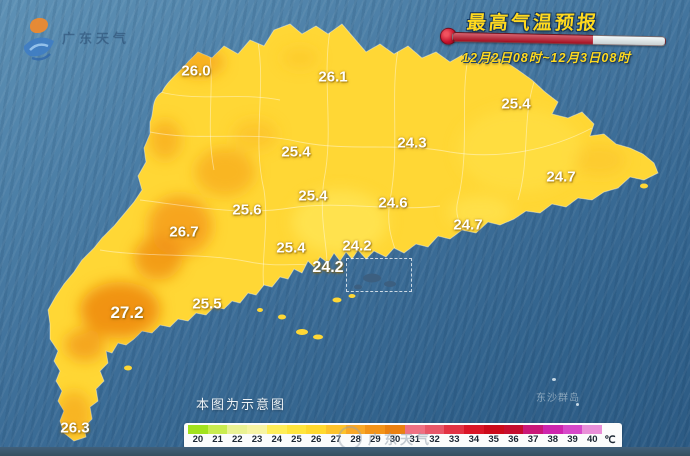 This screenshot has height=456, width=690. I want to click on map-note: 本图为示意图, so click(241, 404).